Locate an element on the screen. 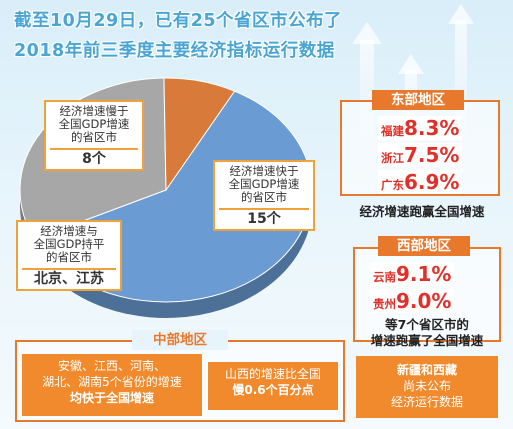  central-card-shanxi-line-1: 山西的增速比全国 is located at coordinates (272, 374).